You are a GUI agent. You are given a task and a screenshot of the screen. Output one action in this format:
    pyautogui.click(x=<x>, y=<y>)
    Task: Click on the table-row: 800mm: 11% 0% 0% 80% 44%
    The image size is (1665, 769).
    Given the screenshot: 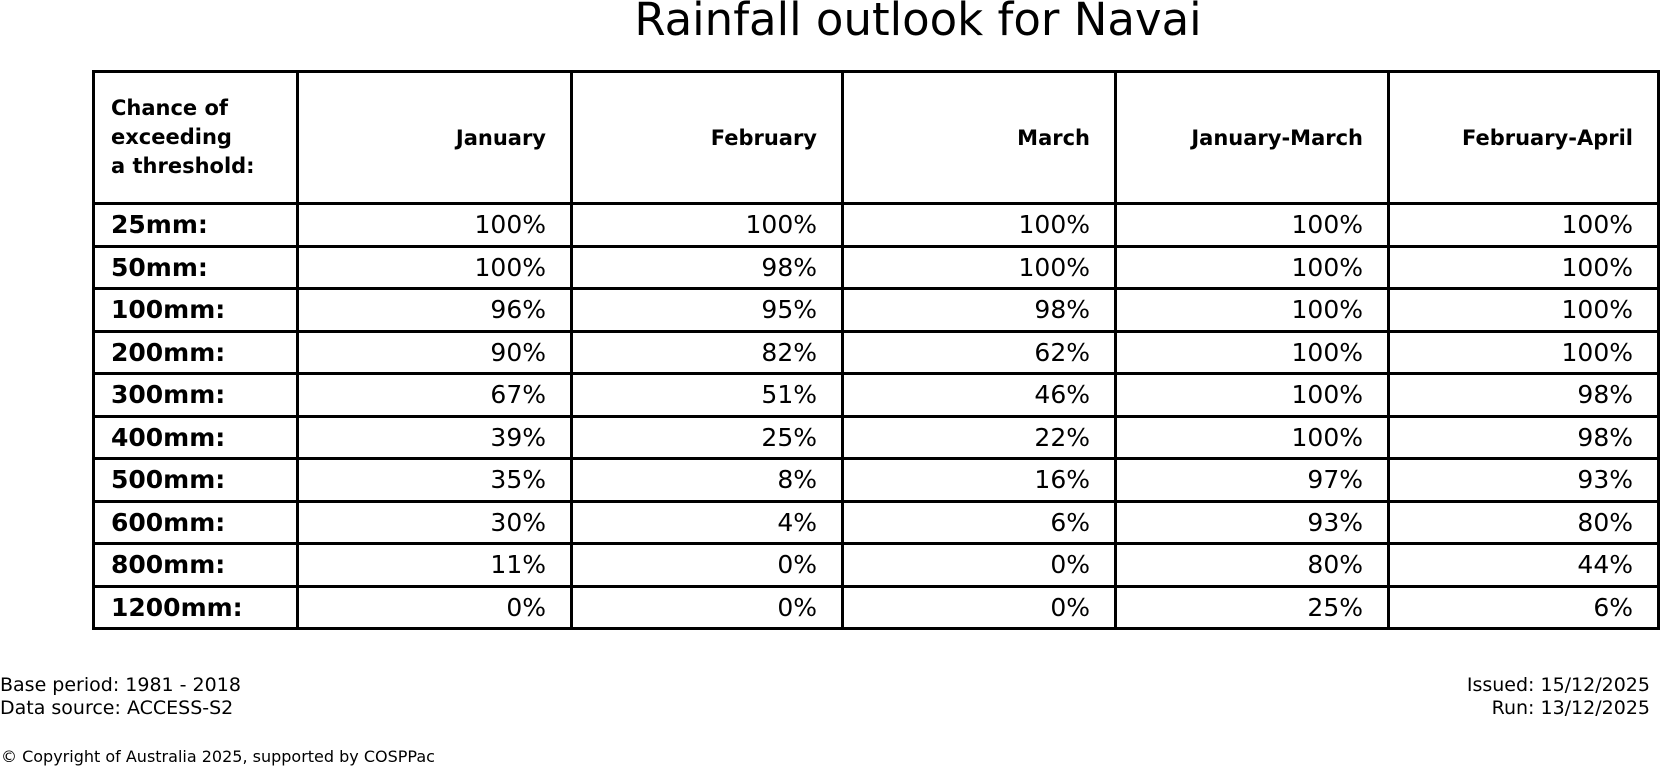 What is the action you would take?
    pyautogui.click(x=876, y=565)
    